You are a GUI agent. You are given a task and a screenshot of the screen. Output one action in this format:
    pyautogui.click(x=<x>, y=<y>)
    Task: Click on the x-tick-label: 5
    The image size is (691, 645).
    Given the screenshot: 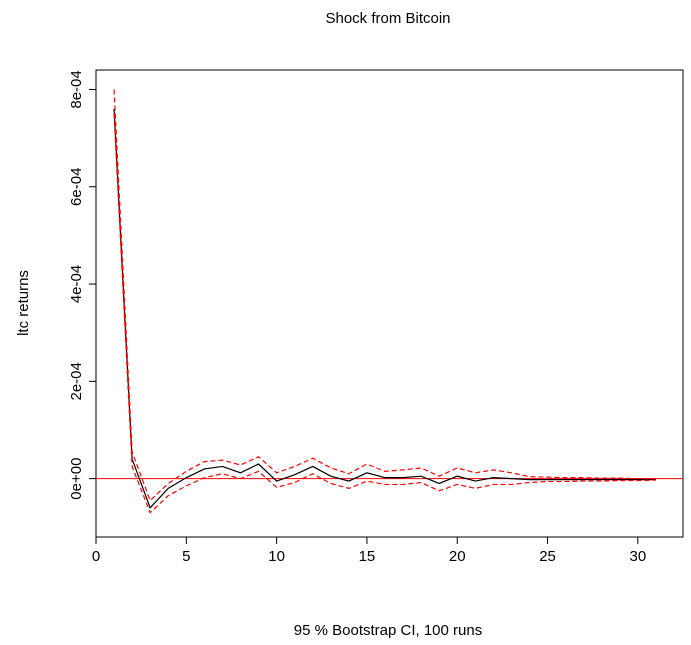 What is the action you would take?
    pyautogui.click(x=186, y=556)
    